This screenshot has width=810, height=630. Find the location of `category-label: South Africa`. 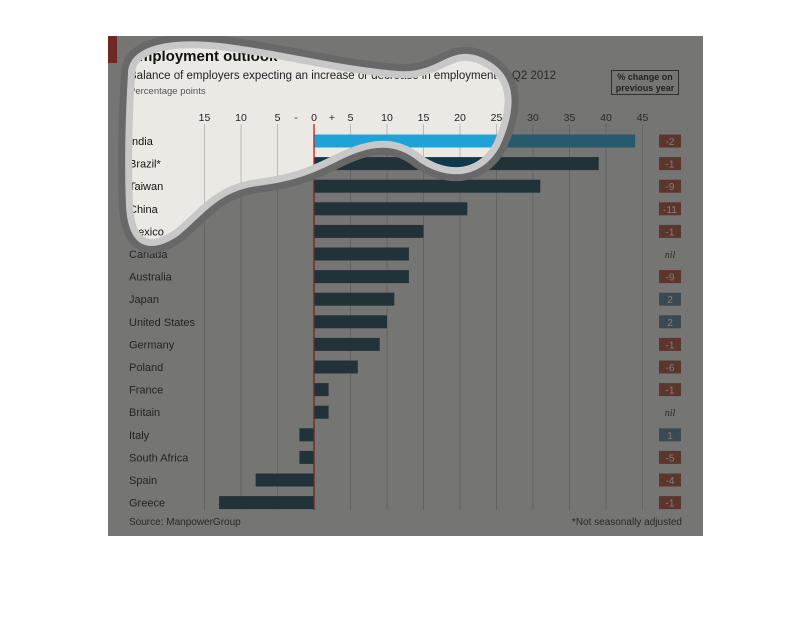

category-label: South Africa is located at coordinates (159, 458).